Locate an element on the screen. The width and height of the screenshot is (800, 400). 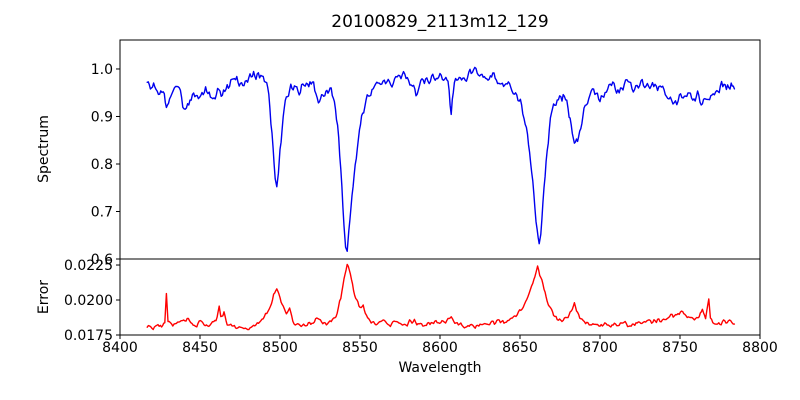
x-tick-label: 8500 is located at coordinates (280, 348).